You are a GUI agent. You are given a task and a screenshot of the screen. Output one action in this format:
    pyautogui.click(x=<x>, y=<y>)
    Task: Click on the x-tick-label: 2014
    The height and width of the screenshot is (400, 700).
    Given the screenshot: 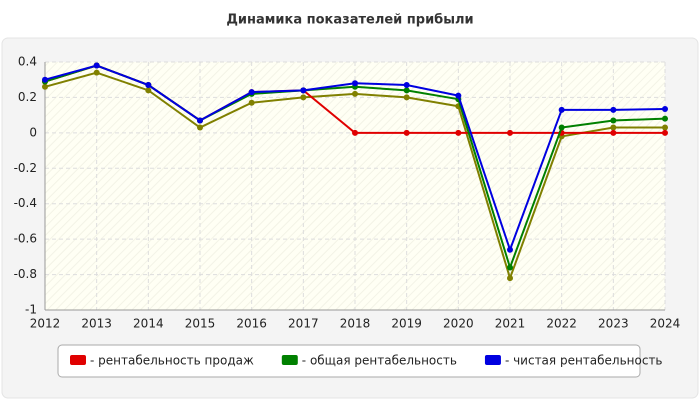 What is the action you would take?
    pyautogui.click(x=148, y=324)
    